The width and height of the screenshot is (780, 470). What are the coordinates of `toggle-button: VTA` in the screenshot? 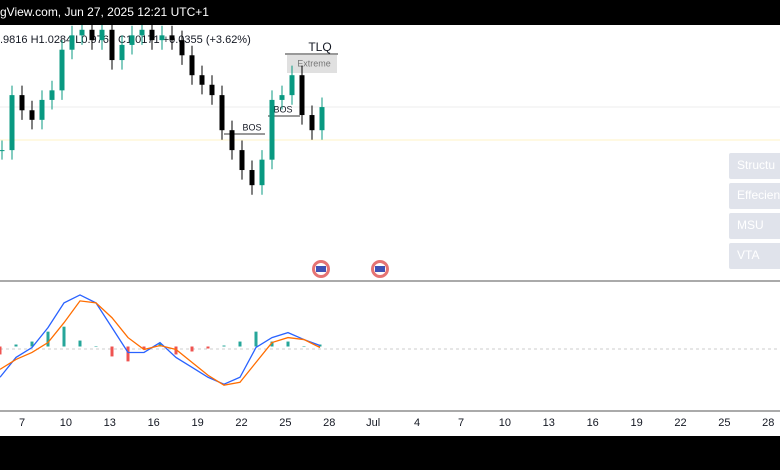 It's located at (754, 256).